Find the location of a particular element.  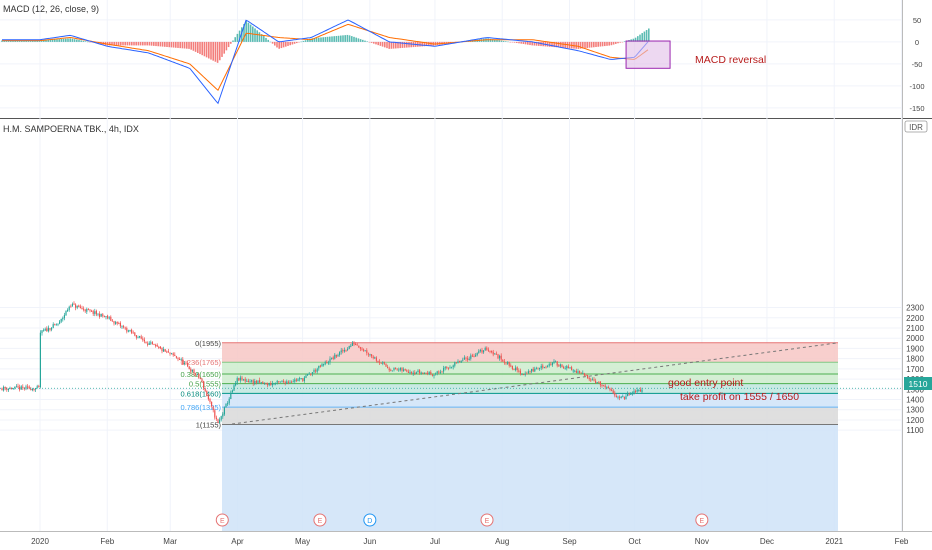

fib-level-label: 0.236(1765) is located at coordinates (201, 362).